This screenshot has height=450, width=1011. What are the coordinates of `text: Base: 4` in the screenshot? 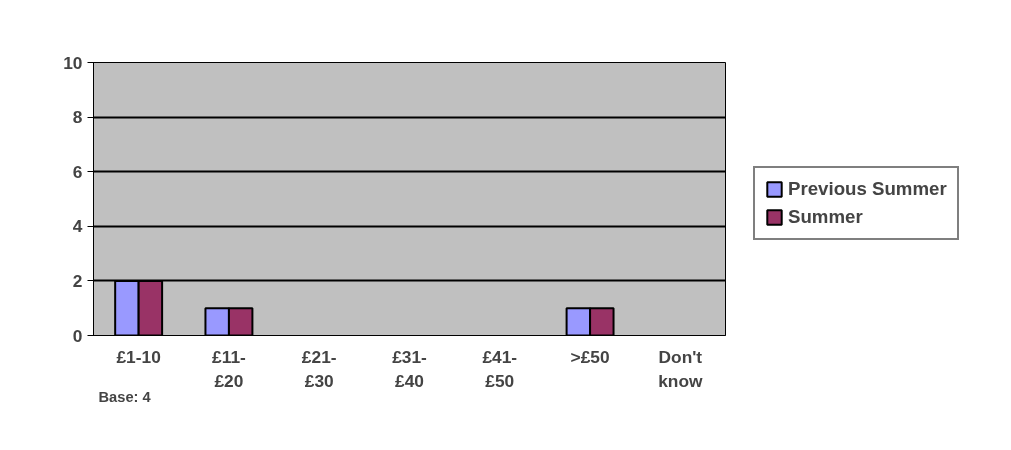 It's located at (125, 396).